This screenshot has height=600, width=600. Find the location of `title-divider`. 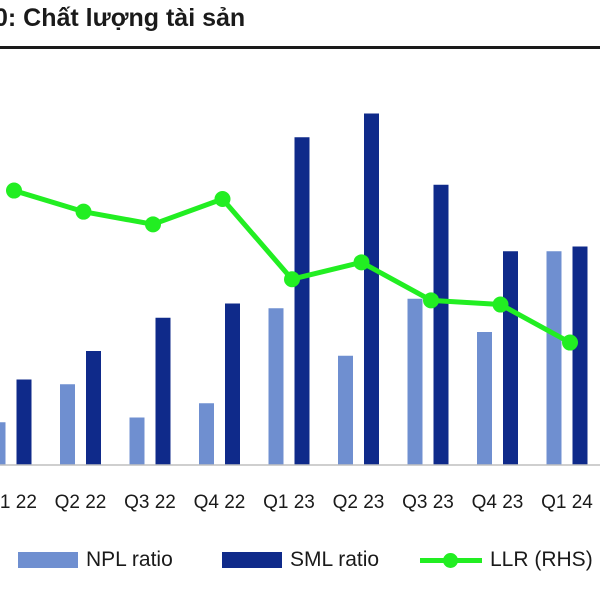

title-divider is located at coordinates (300, 47).